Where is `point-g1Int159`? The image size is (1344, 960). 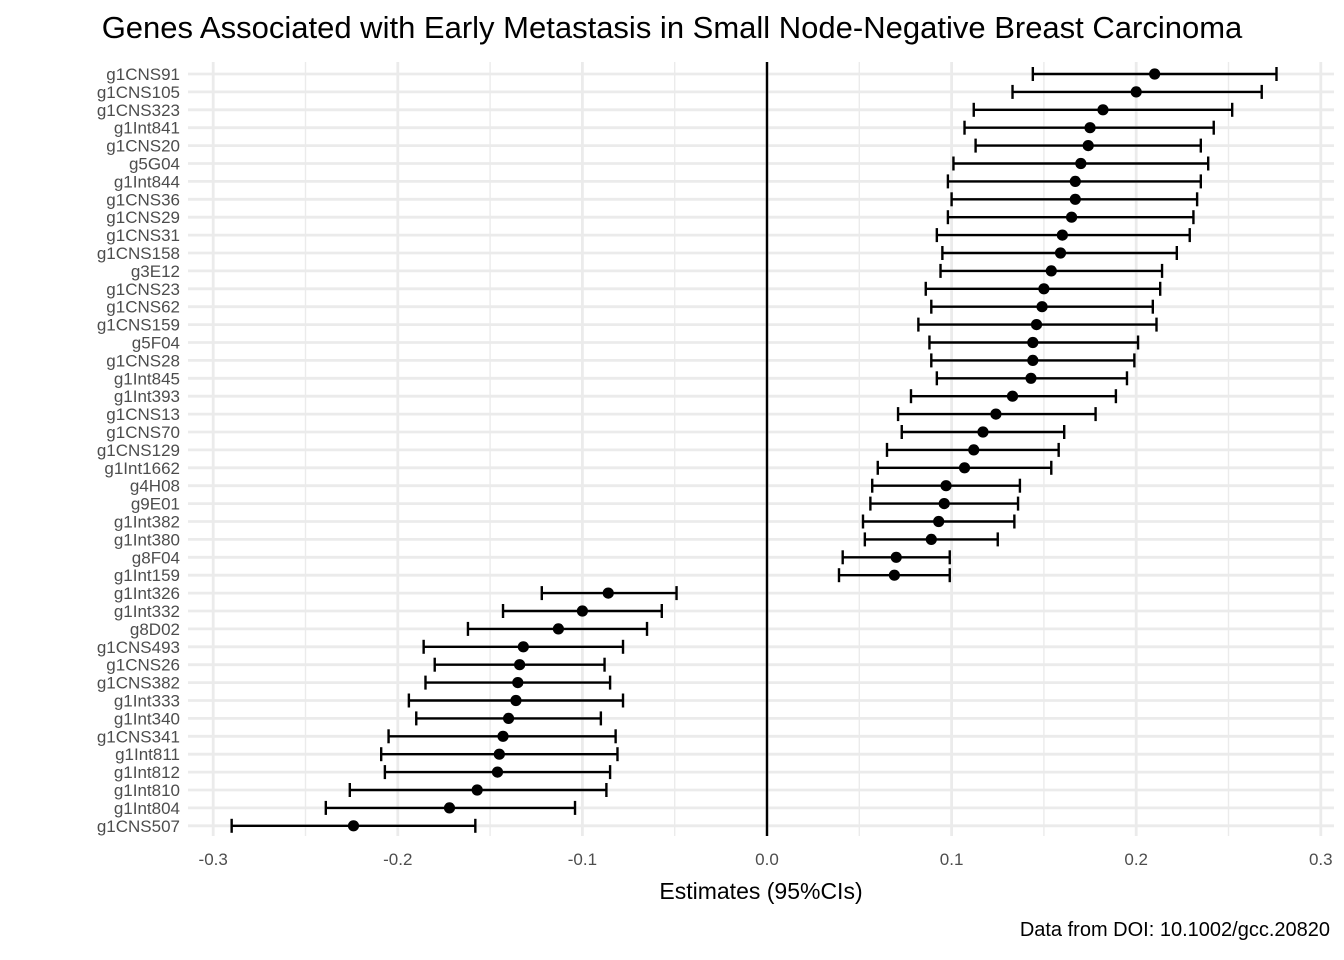 point-g1Int159 is located at coordinates (894, 575).